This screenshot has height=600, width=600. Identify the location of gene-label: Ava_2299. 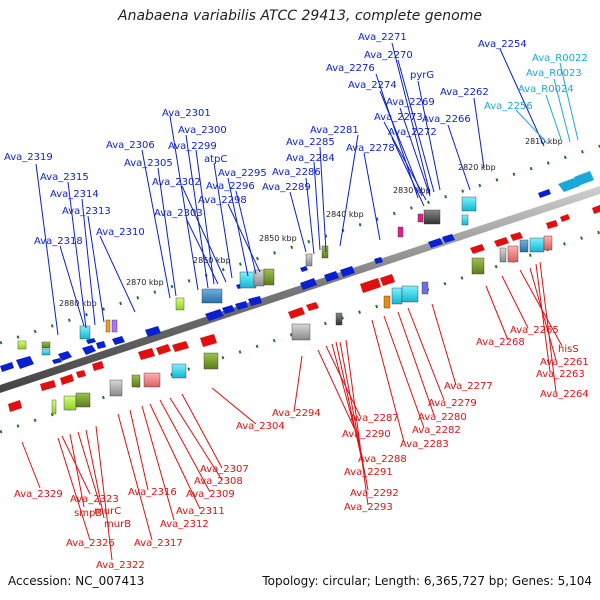
(192, 146).